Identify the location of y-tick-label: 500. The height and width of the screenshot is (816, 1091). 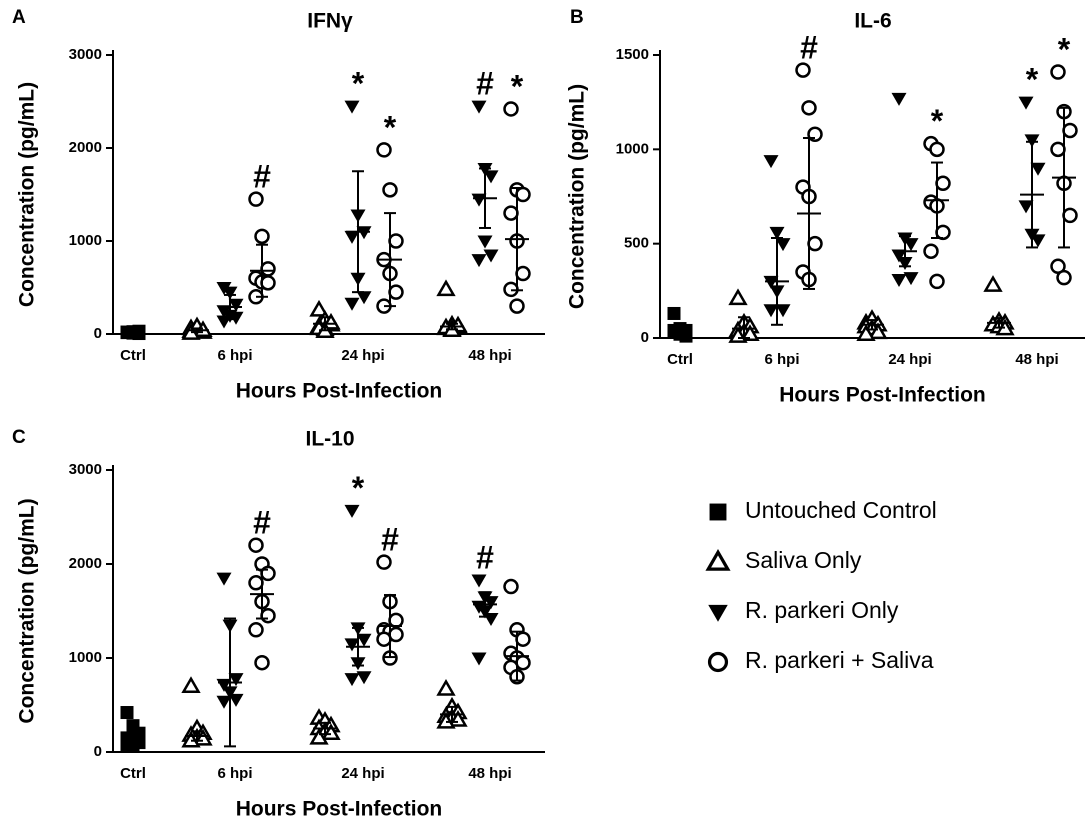
(636, 243).